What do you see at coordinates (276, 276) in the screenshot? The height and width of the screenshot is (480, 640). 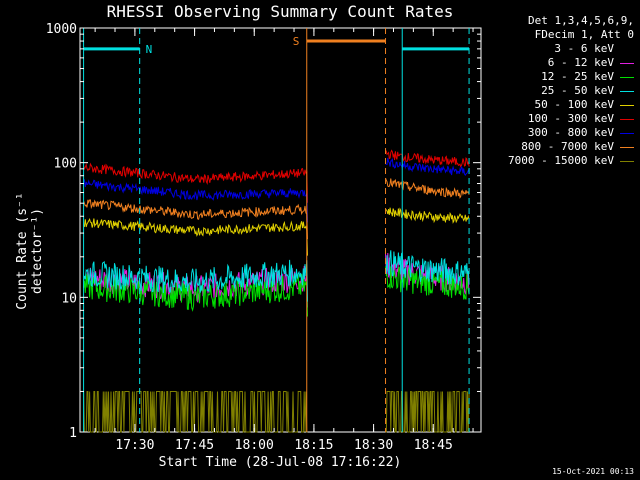 I see `series-25-50kev` at bounding box center [276, 276].